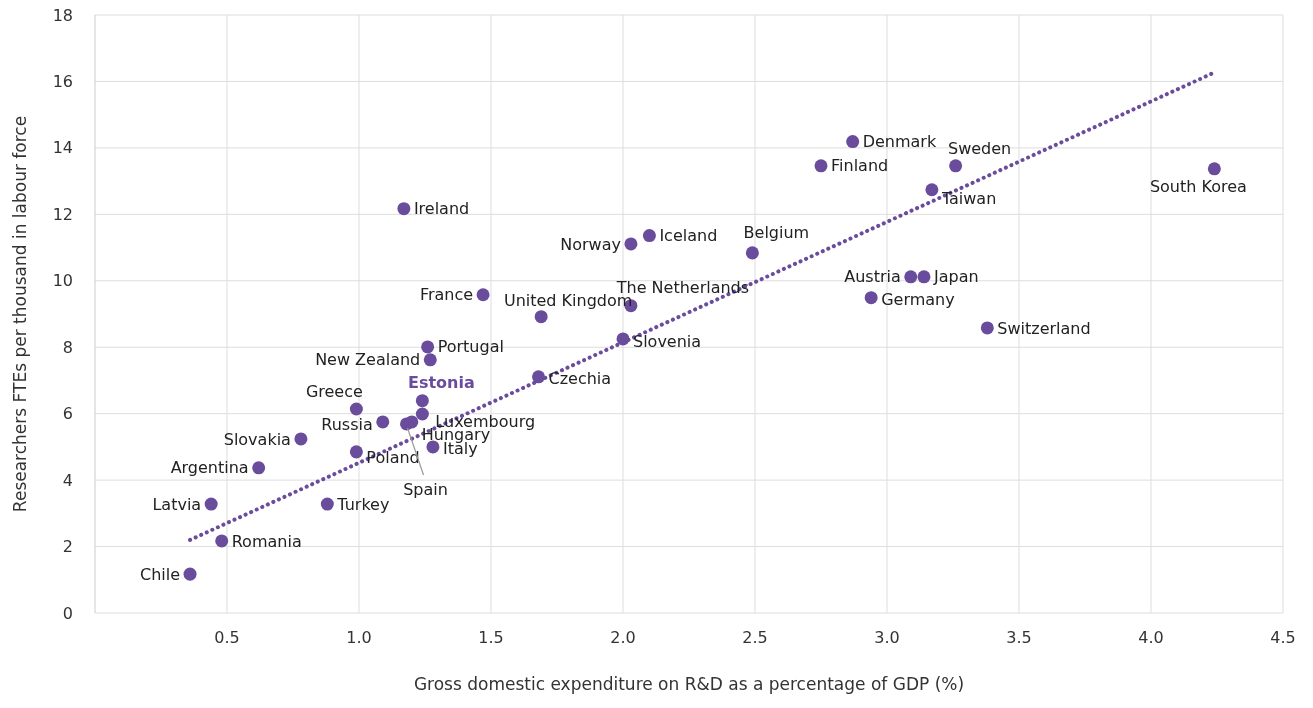 This screenshot has height=708, width=1313. Describe the element at coordinates (209, 468) in the screenshot. I see `annotation: Argentina` at that location.